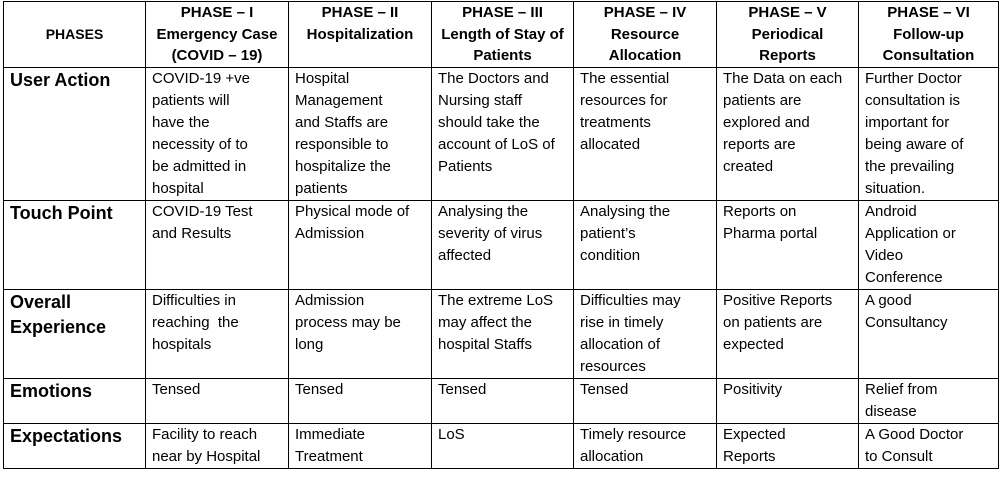  What do you see at coordinates (74, 244) in the screenshot?
I see `row-header-touch-point: Touch Point` at bounding box center [74, 244].